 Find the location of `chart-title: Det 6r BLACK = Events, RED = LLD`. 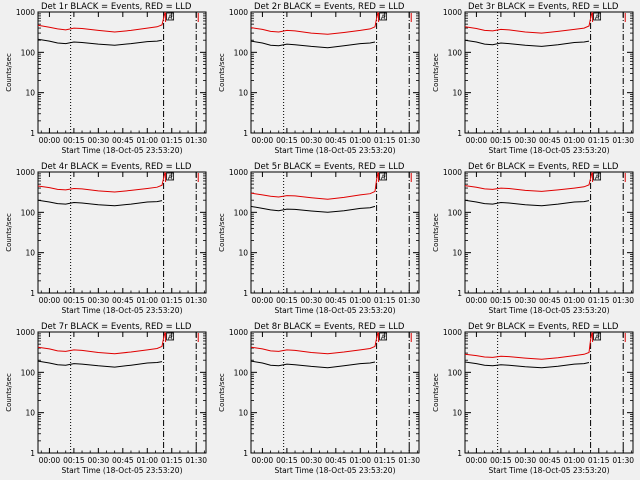

chart-title: Det 6r BLACK = Events, RED = LLD is located at coordinates (543, 167).